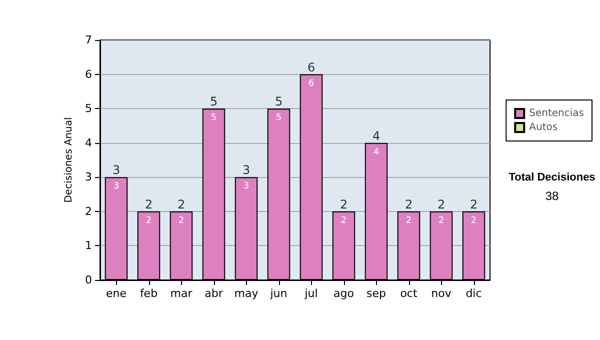  I want to click on x-tick-label: jun, so click(278, 293).